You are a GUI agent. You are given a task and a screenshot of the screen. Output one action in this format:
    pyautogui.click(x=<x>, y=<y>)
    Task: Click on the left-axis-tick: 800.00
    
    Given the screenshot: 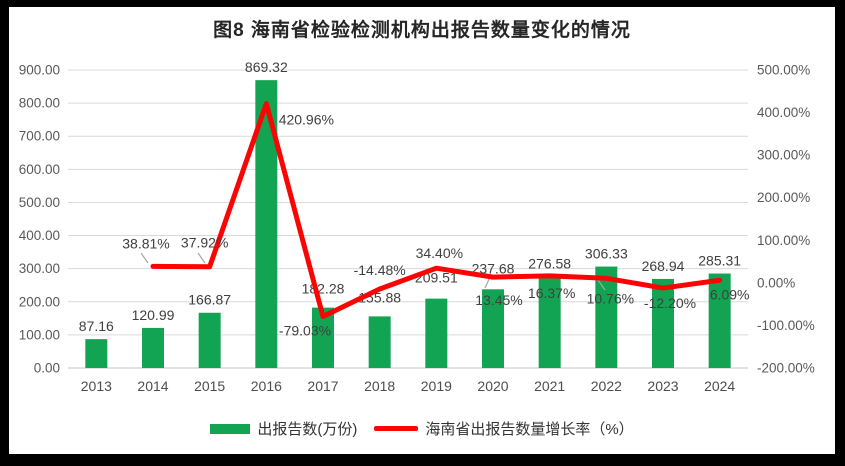 What is the action you would take?
    pyautogui.click(x=39, y=103)
    